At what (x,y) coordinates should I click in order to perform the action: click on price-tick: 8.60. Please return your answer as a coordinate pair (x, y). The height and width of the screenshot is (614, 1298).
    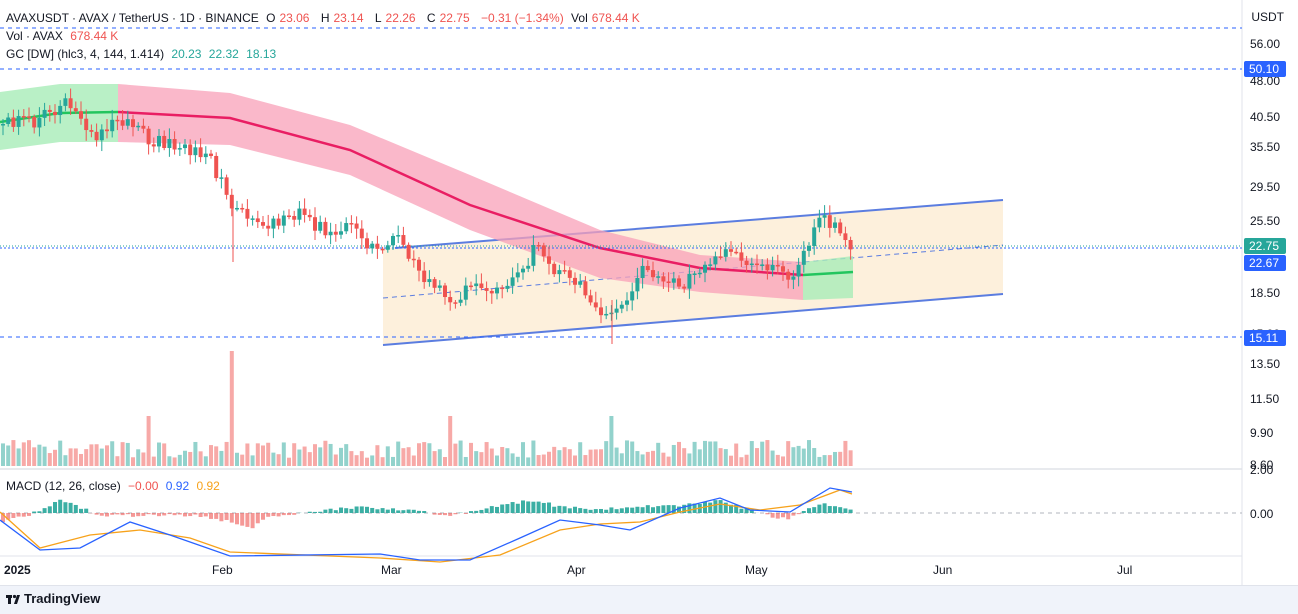
    Looking at the image, I should click on (1262, 465).